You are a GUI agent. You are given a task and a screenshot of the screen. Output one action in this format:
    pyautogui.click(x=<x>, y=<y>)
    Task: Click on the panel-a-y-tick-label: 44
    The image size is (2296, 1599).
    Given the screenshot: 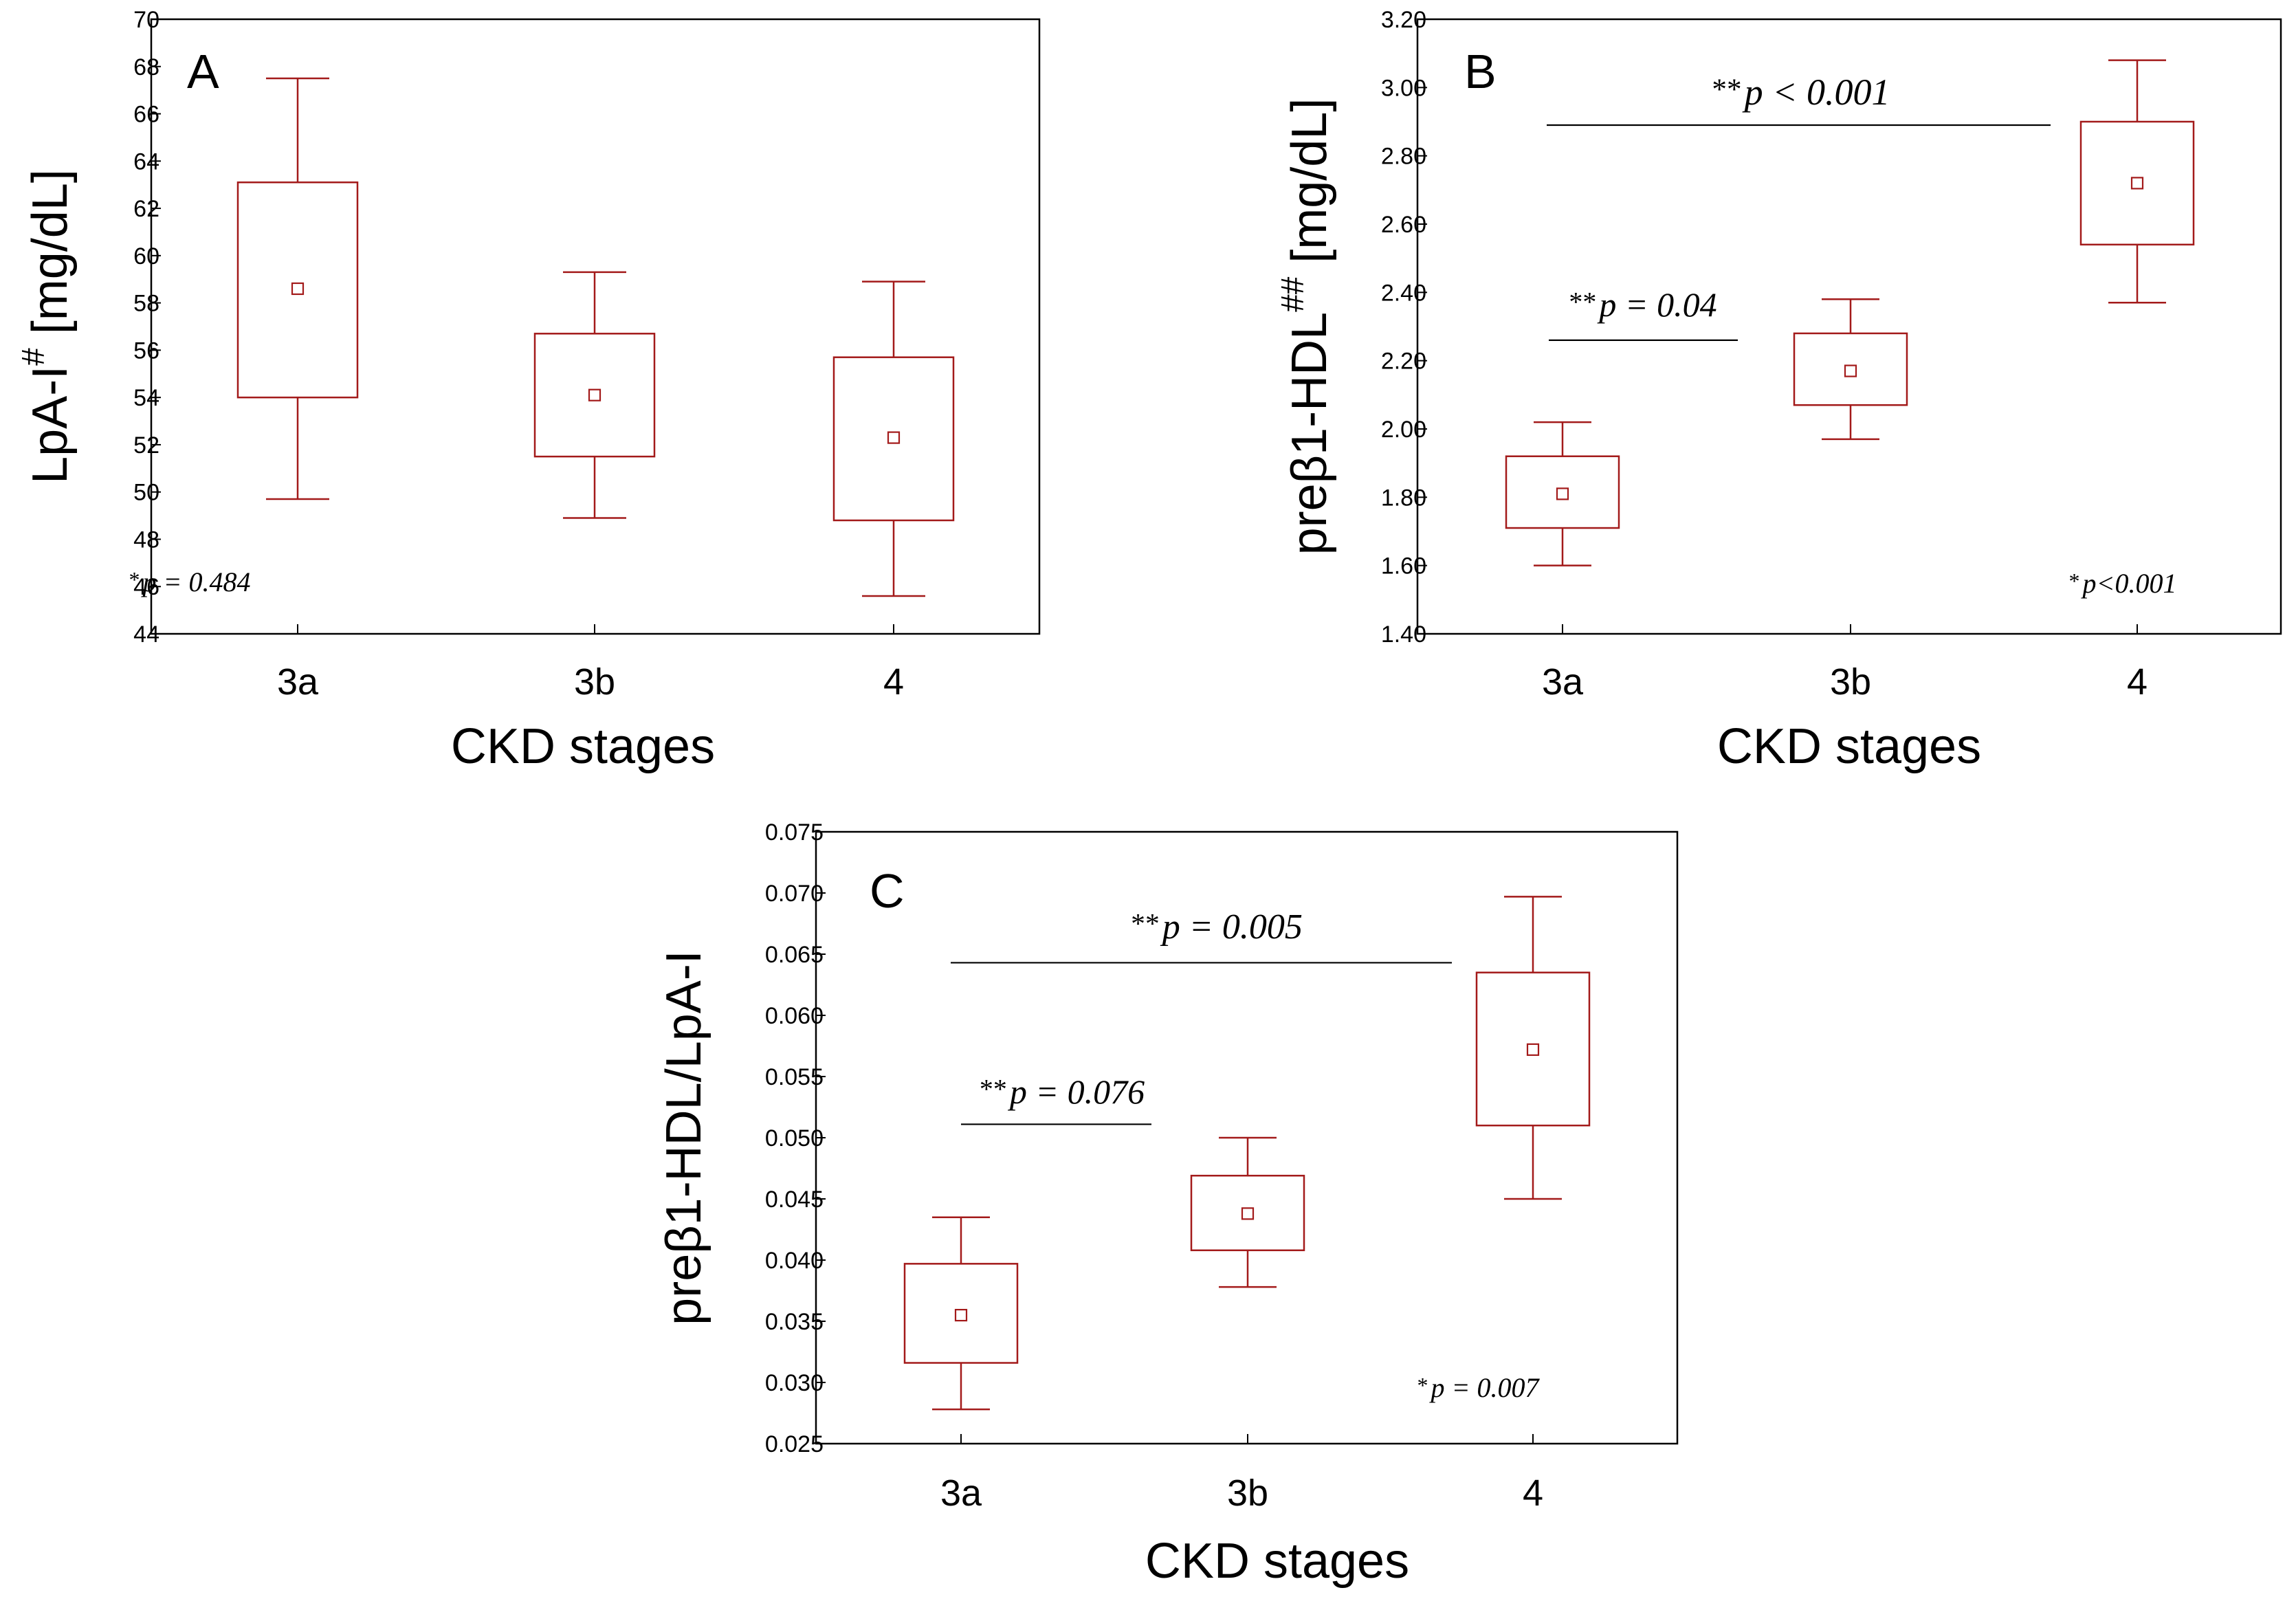 What is the action you would take?
    pyautogui.click(x=146, y=634)
    